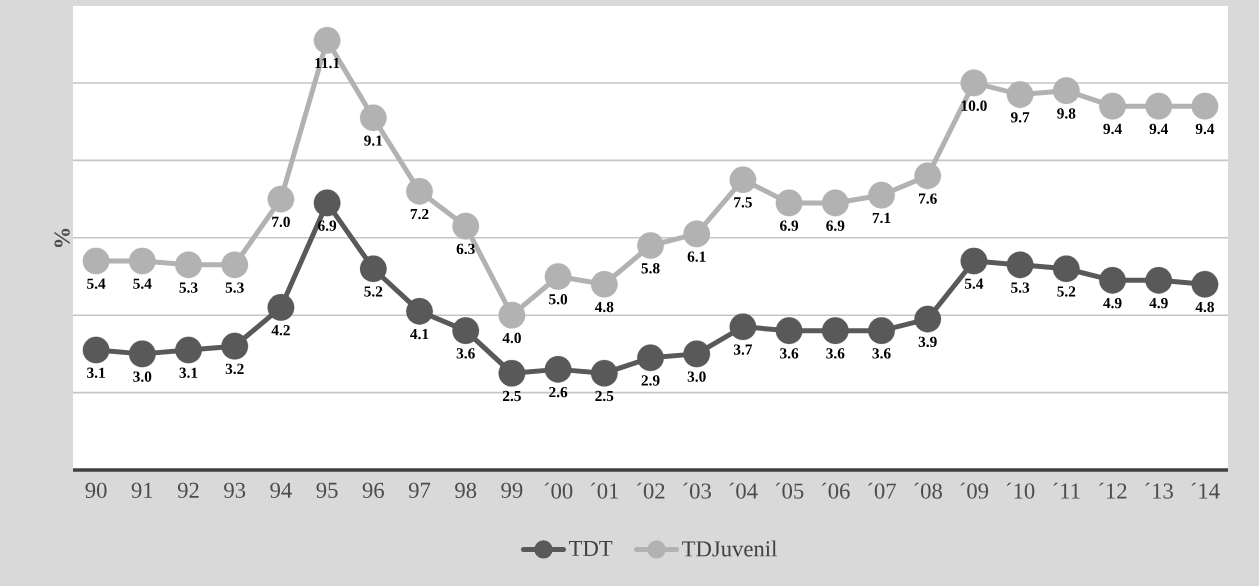 This screenshot has width=1259, height=586. What do you see at coordinates (927, 342) in the screenshot?
I see `data-label: 3.9` at bounding box center [927, 342].